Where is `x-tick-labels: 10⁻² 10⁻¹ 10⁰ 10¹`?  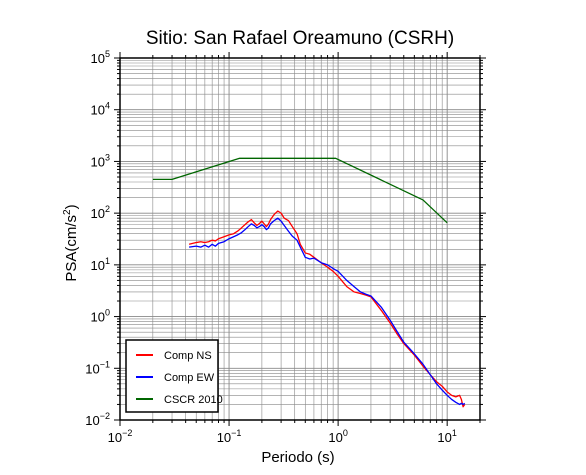 x-tick-labels: 10⁻² 10⁻¹ 10⁰ 10¹ is located at coordinates (282, 436).